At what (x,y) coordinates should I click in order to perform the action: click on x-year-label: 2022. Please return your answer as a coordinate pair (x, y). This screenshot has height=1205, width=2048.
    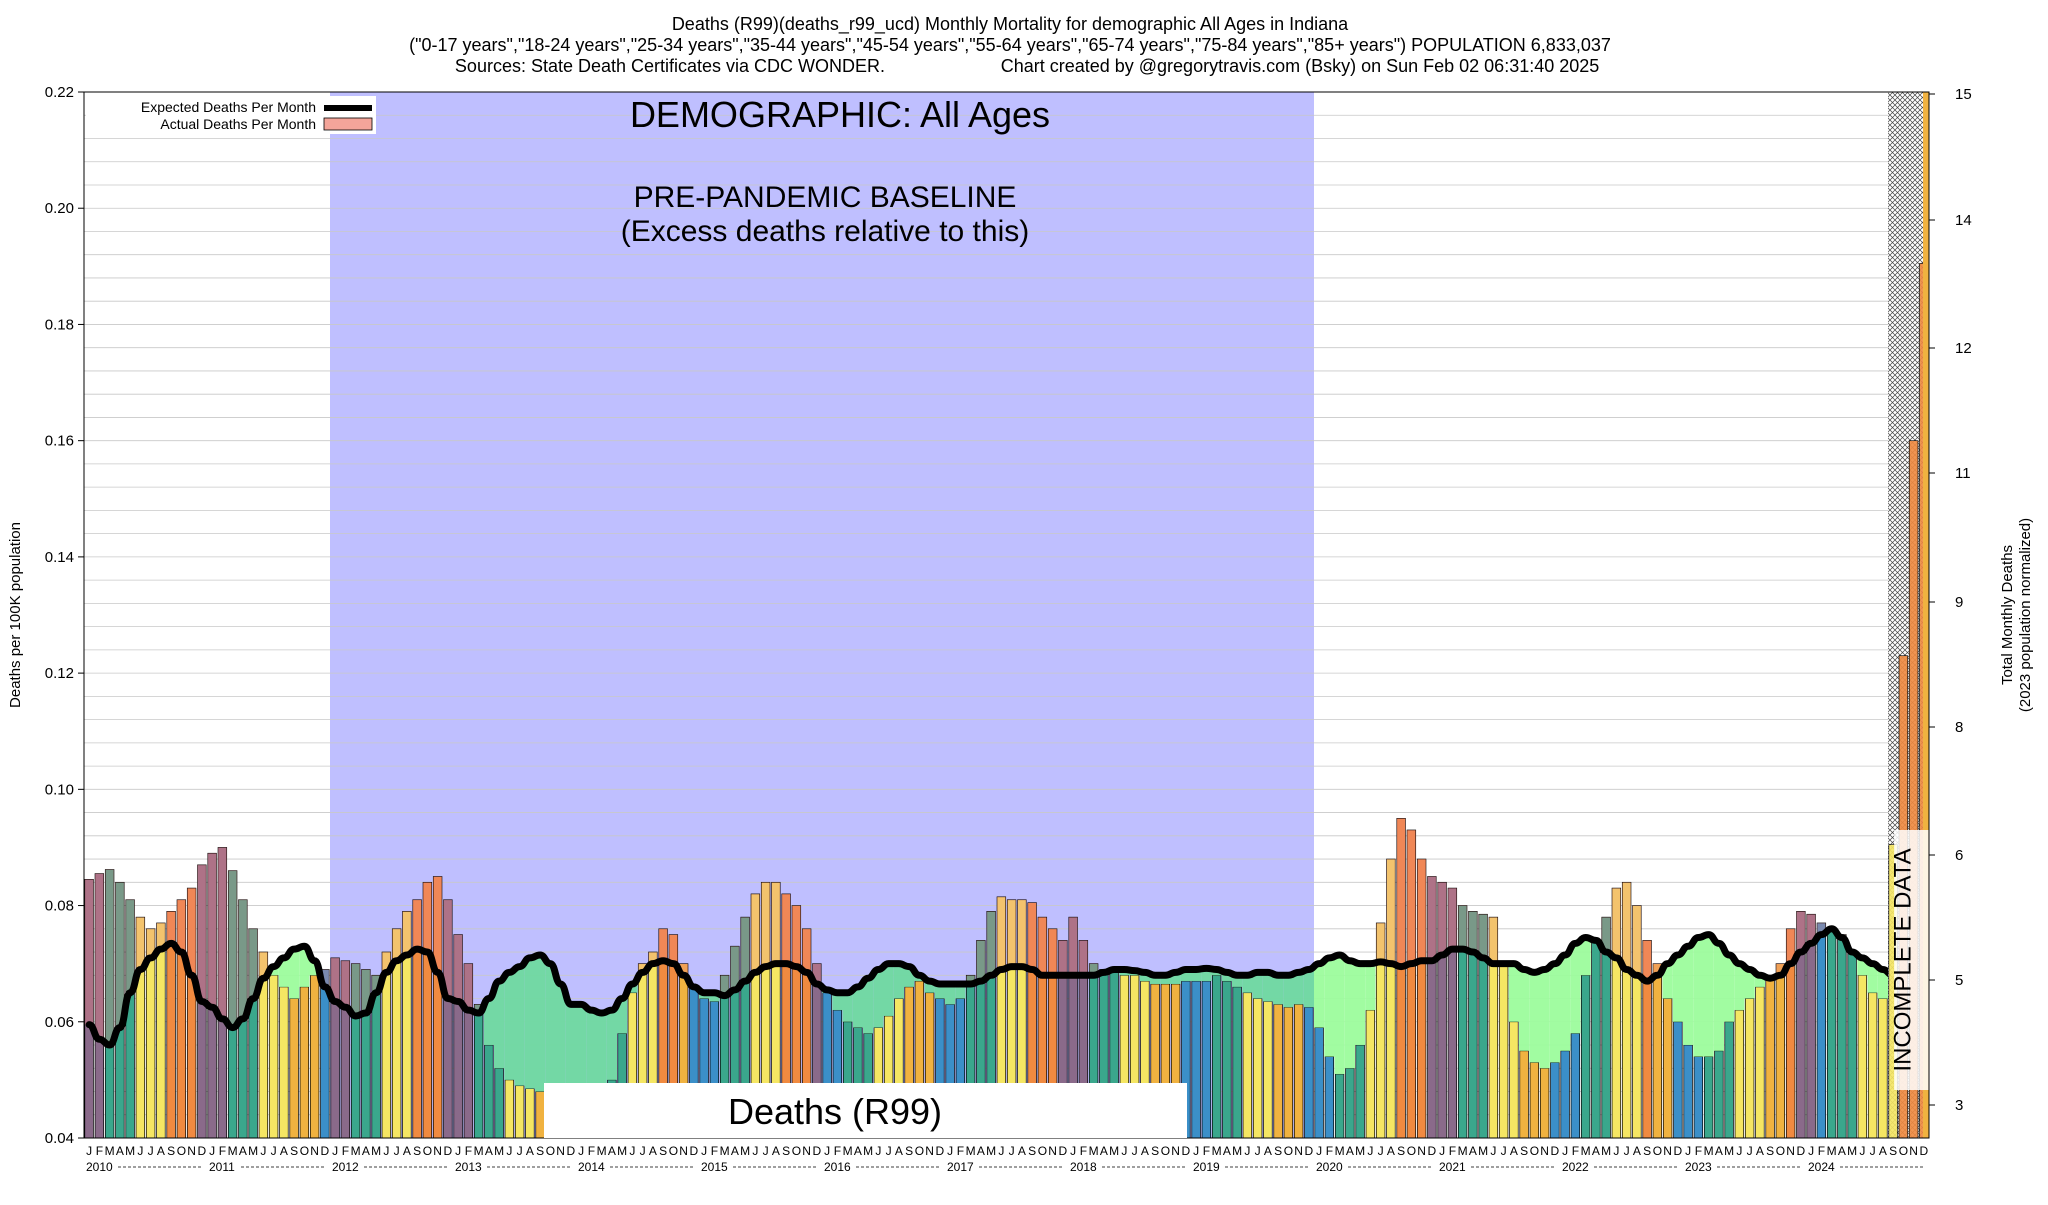
    Looking at the image, I should click on (1575, 1167).